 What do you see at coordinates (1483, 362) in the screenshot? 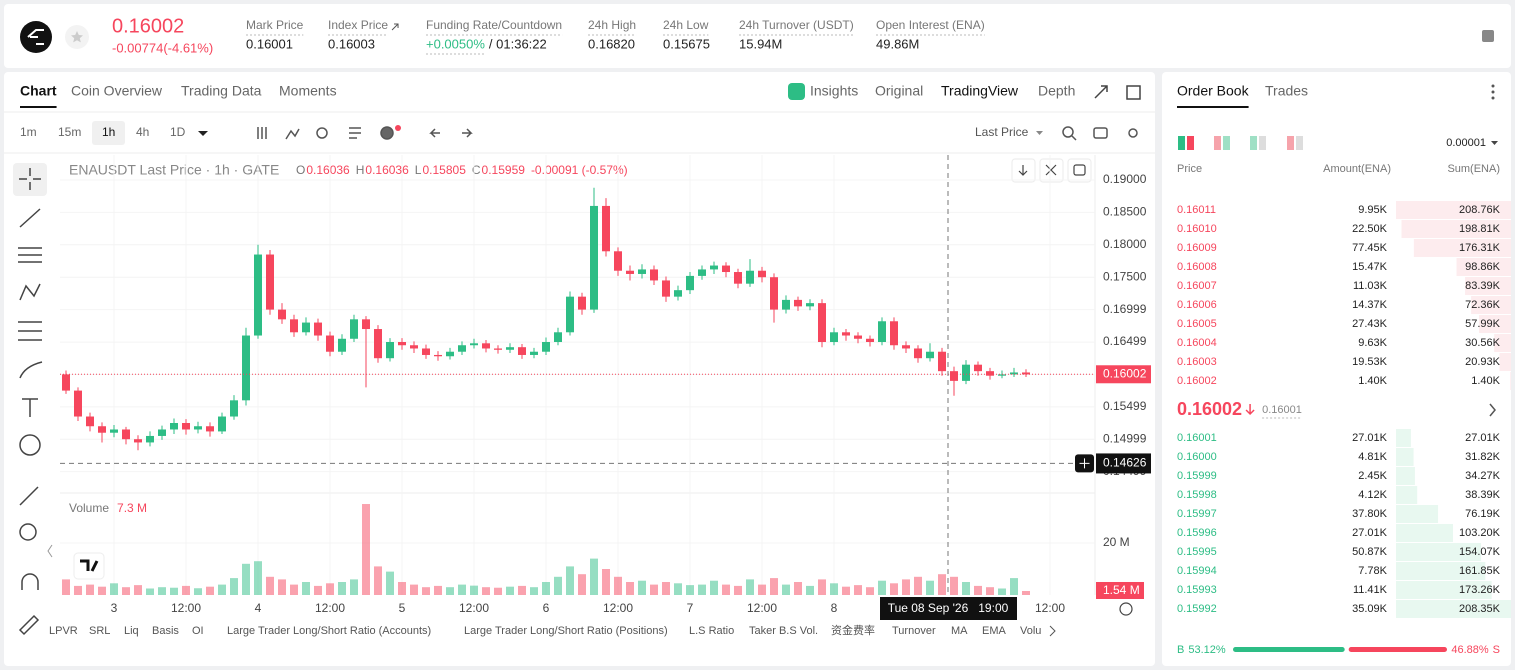
I see `book-sum: 20.93K` at bounding box center [1483, 362].